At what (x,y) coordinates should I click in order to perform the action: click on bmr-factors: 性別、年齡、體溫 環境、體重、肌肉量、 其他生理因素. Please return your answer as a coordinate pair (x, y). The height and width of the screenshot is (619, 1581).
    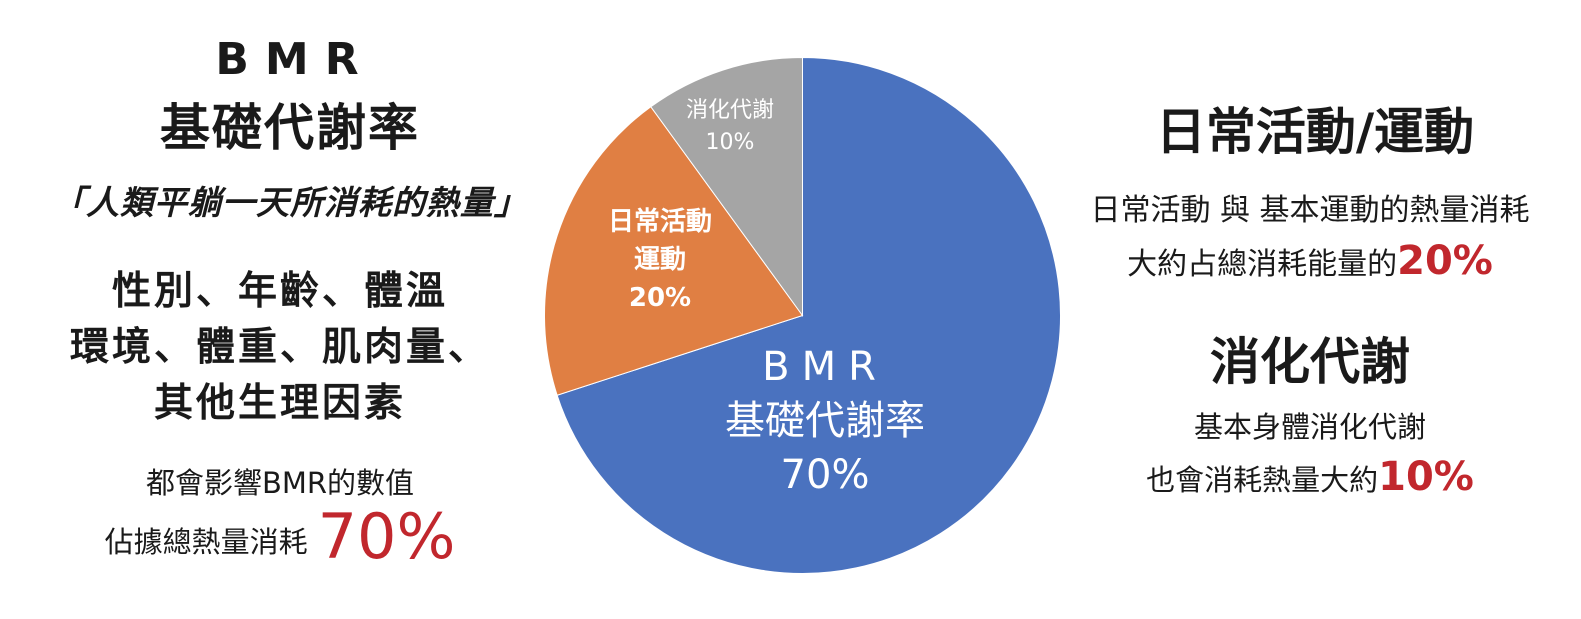
    Looking at the image, I should click on (280, 348).